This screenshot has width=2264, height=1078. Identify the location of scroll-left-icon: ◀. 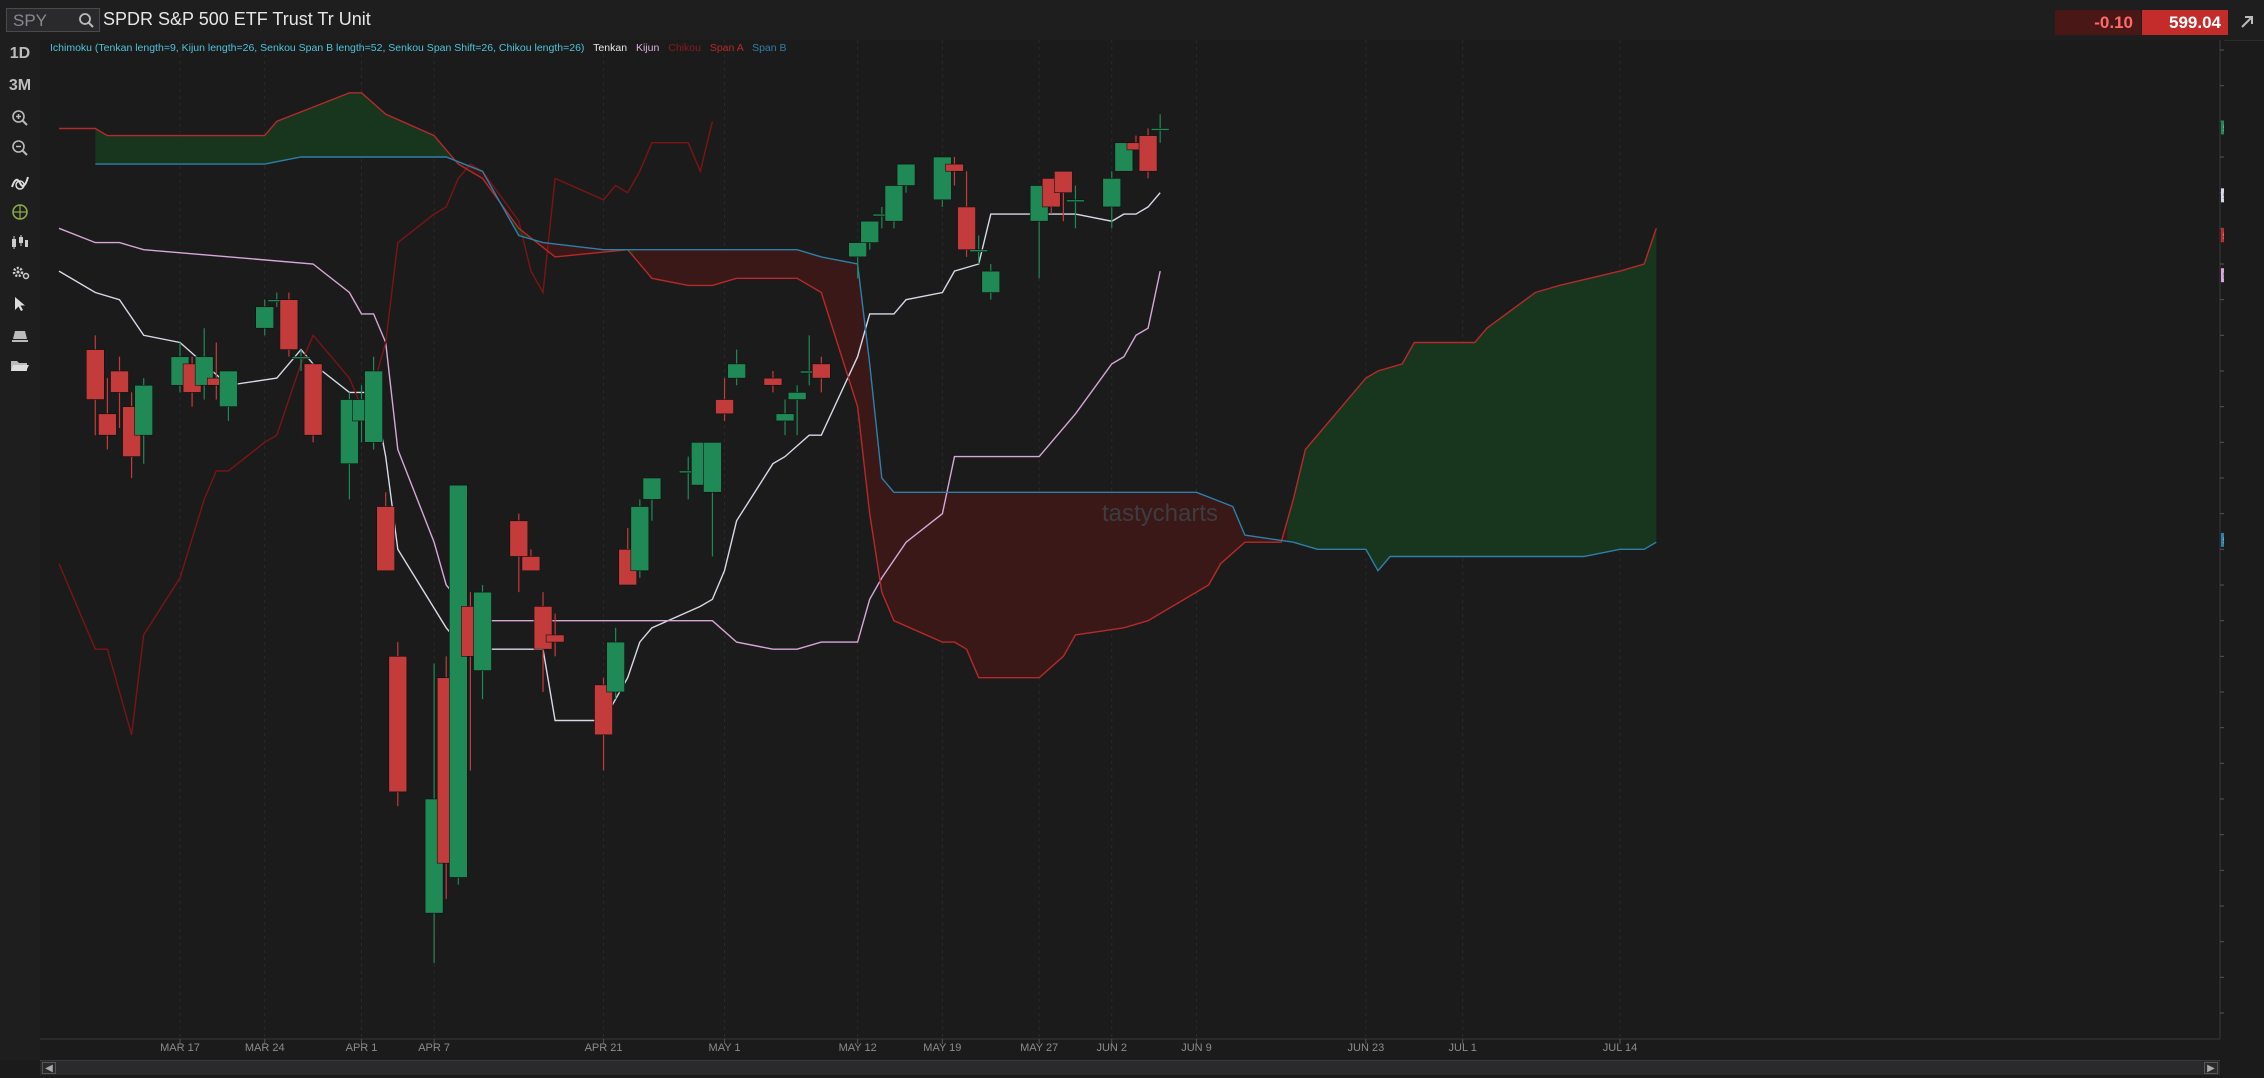
(49, 1068).